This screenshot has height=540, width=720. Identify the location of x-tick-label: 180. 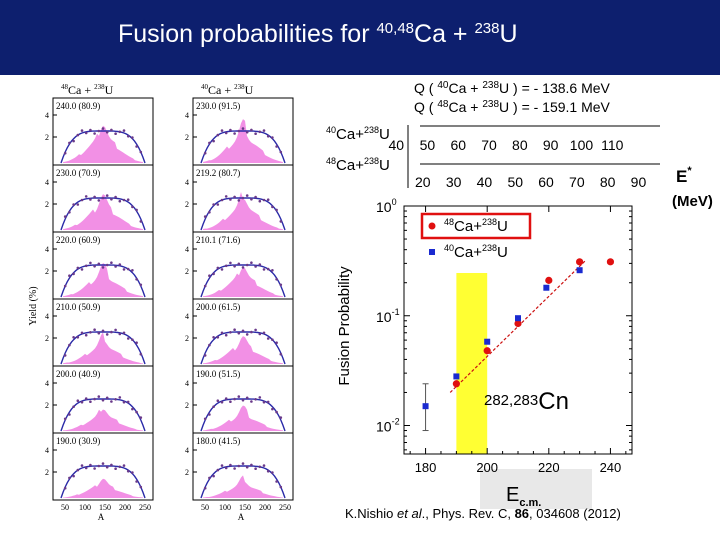
(426, 467).